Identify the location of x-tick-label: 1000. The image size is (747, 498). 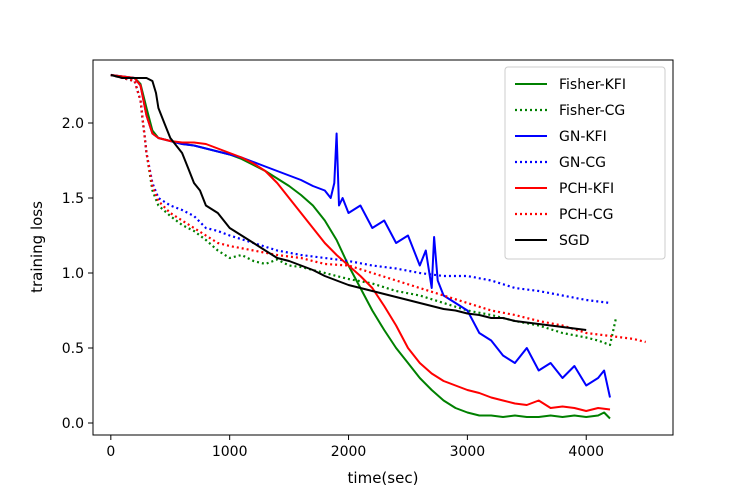
(230, 452).